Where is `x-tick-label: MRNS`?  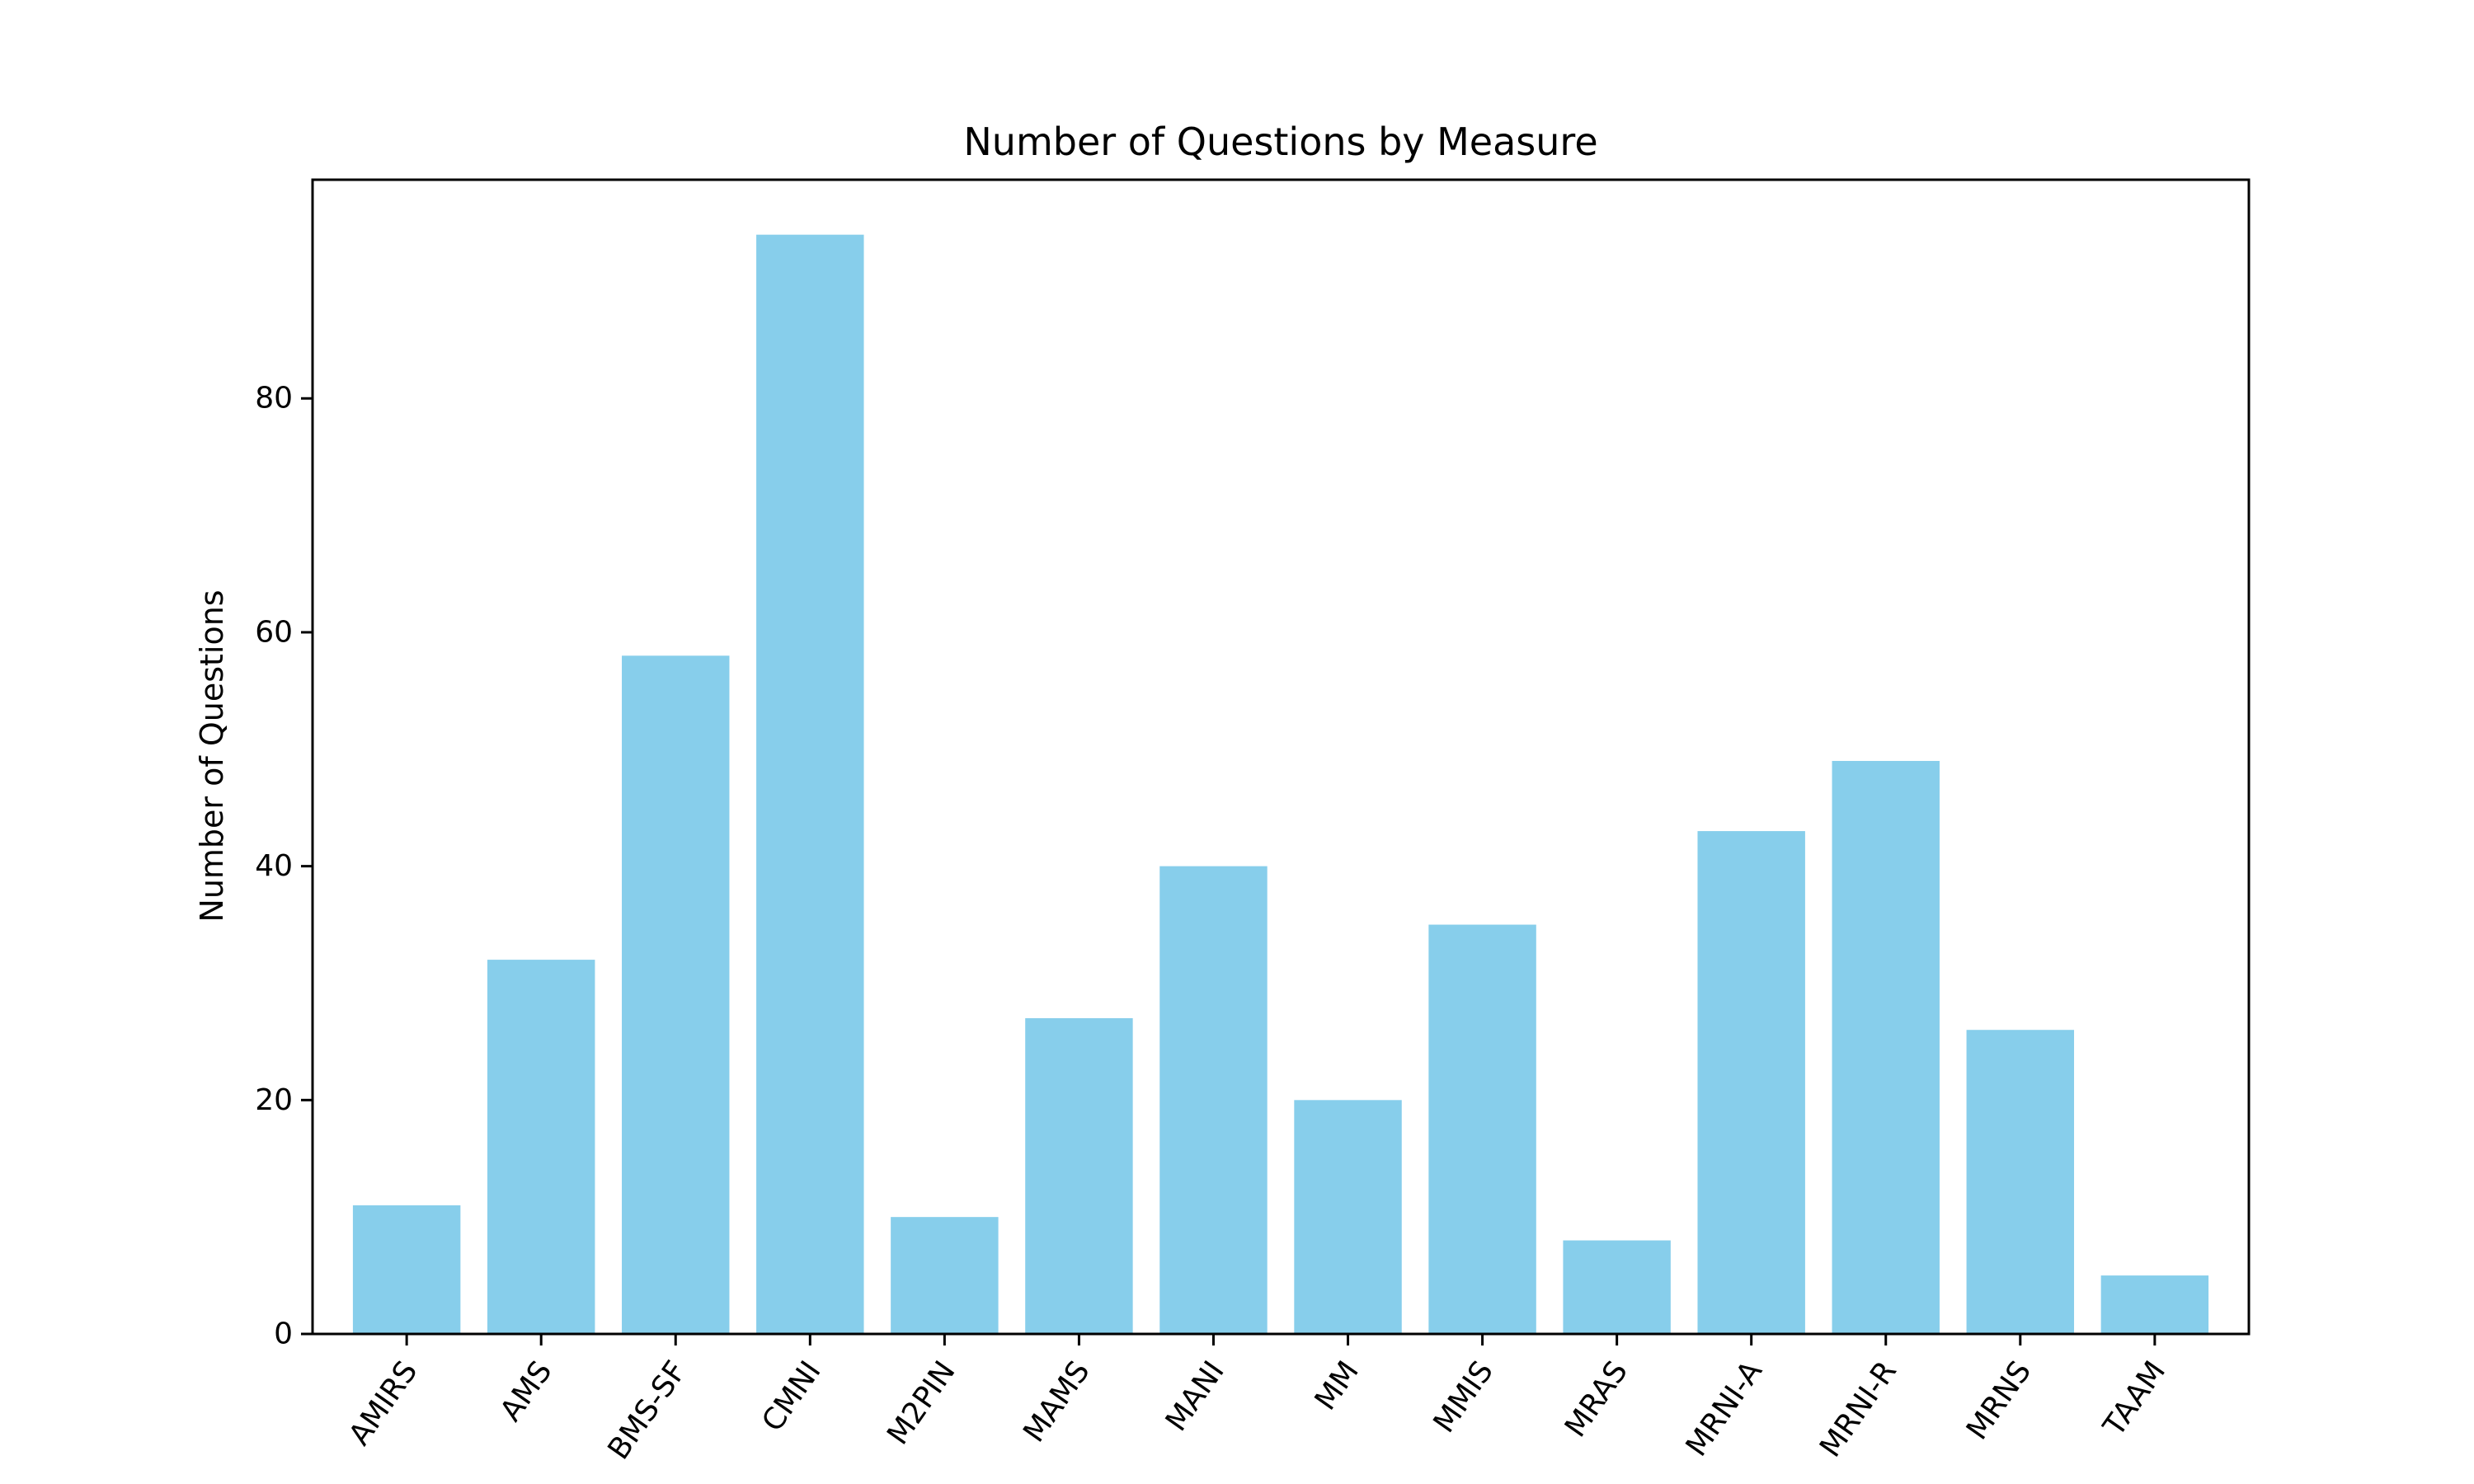 x-tick-label: MRNS is located at coordinates (1999, 1400).